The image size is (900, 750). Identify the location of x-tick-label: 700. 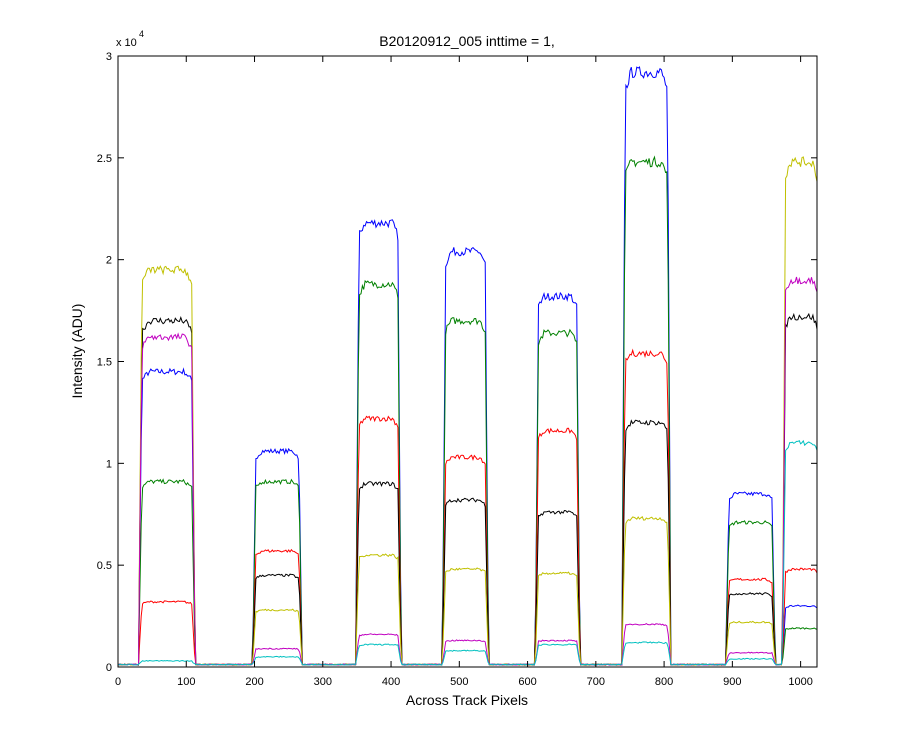
(596, 682).